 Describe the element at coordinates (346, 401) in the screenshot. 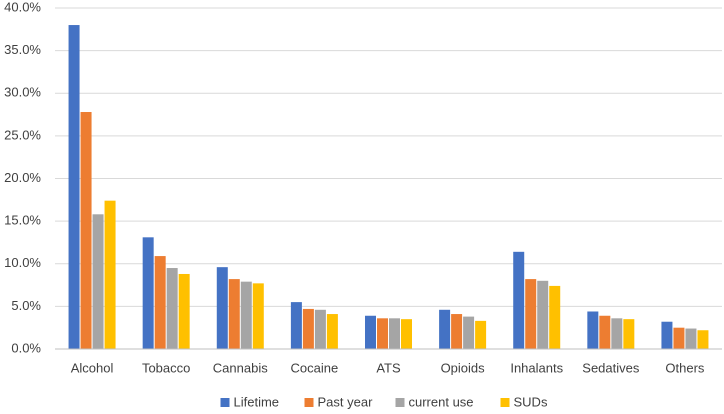

I see `legend-label: Past year` at that location.